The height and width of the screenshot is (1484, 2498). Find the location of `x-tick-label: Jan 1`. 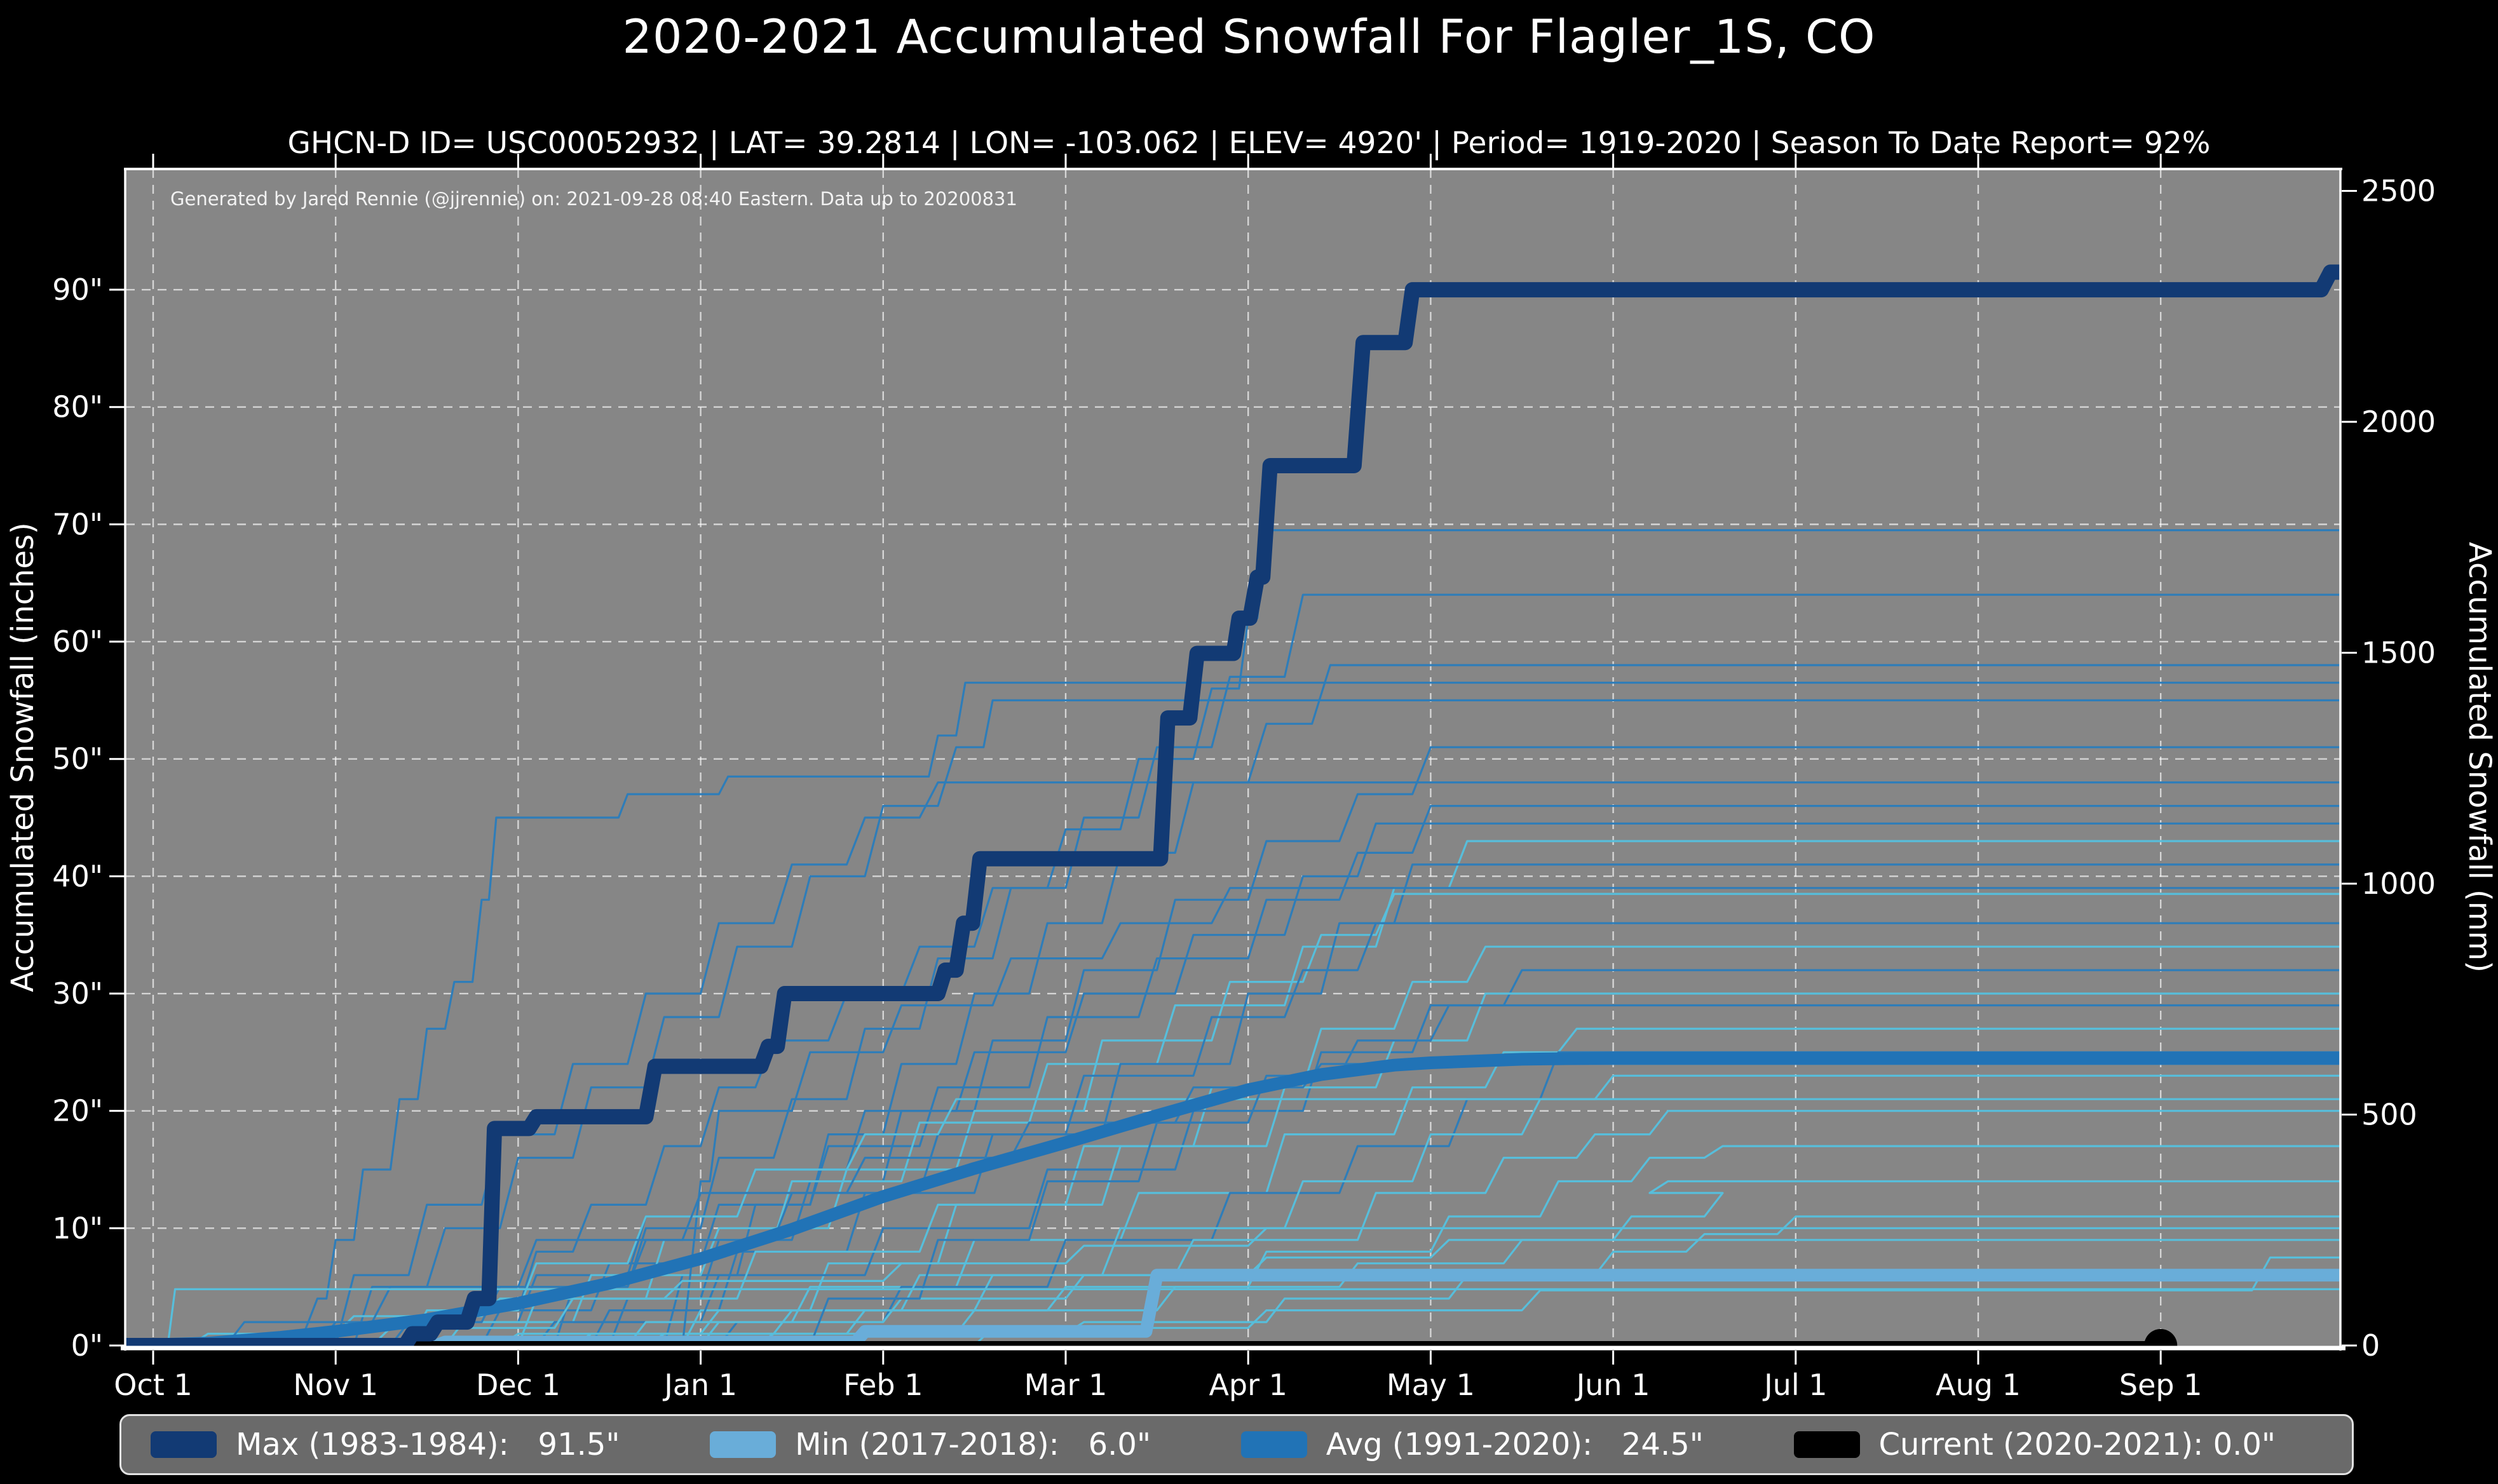

x-tick-label: Jan 1 is located at coordinates (699, 1385).